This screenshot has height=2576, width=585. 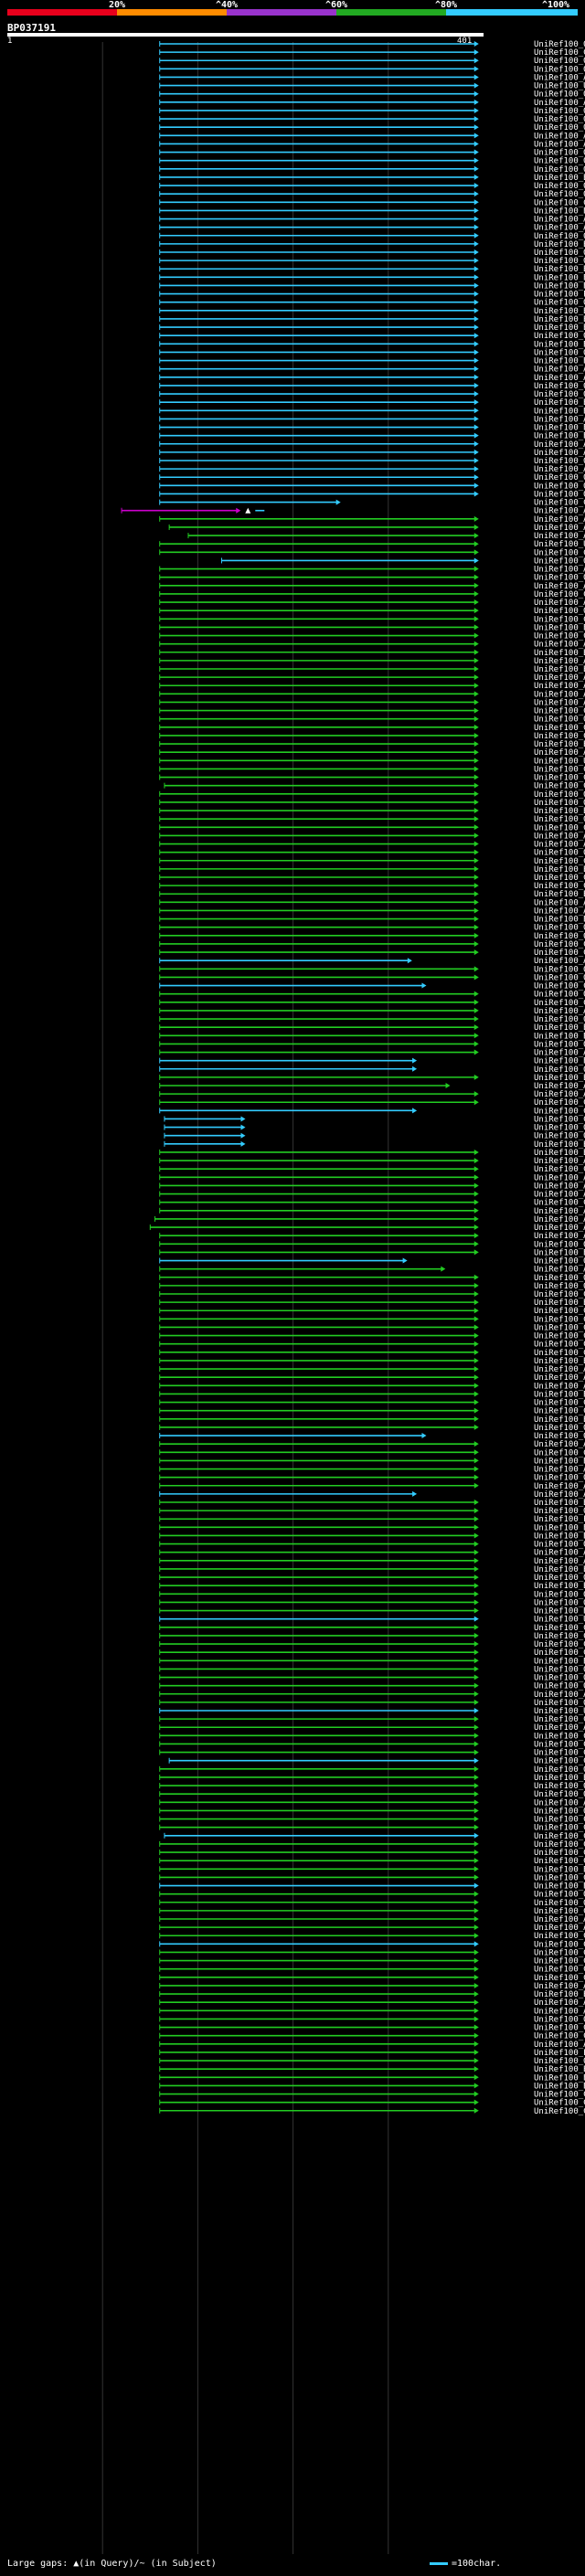 What do you see at coordinates (560, 753) in the screenshot?
I see `hit-label: UniRef100_A6R7F7` at bounding box center [560, 753].